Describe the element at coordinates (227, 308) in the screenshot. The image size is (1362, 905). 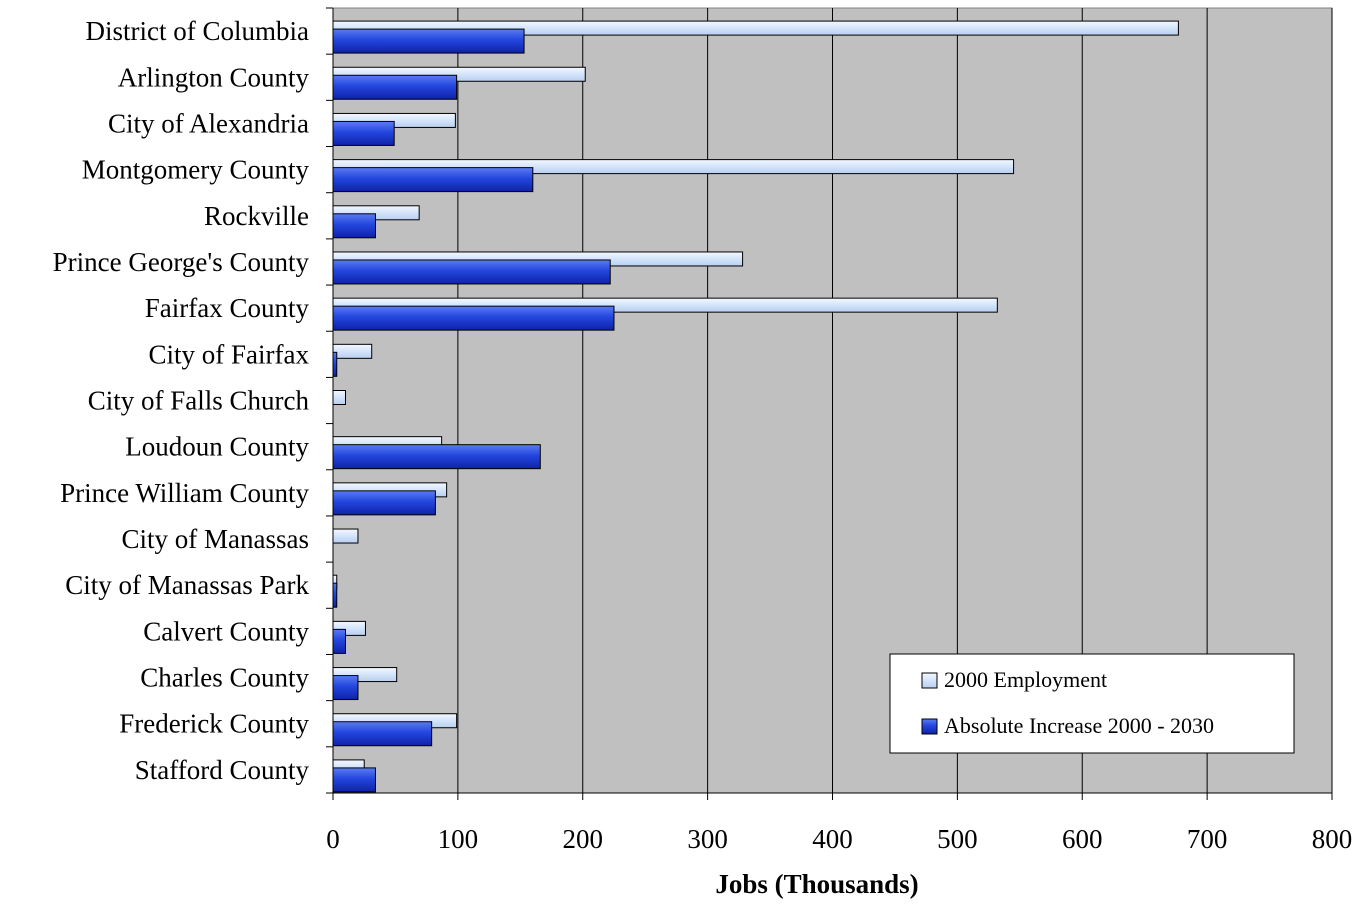
I see `y-category-label-fairfax-county: Fairfax County` at that location.